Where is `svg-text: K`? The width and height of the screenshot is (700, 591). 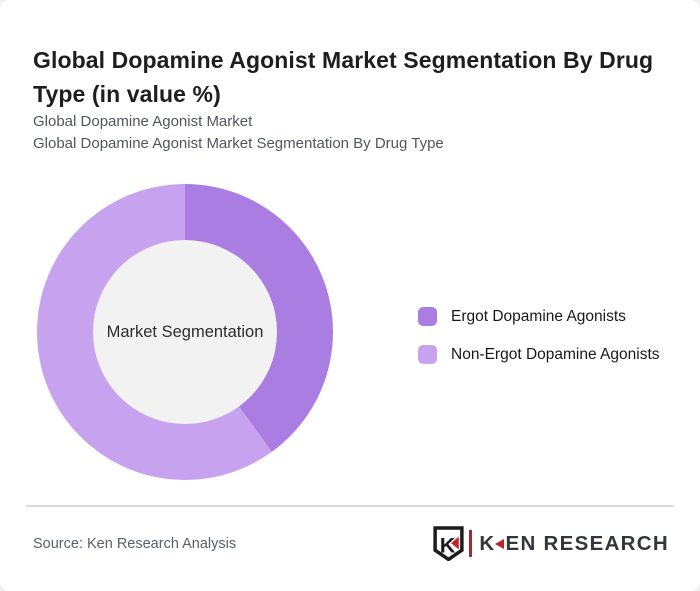
svg-text: K is located at coordinates (448, 544).